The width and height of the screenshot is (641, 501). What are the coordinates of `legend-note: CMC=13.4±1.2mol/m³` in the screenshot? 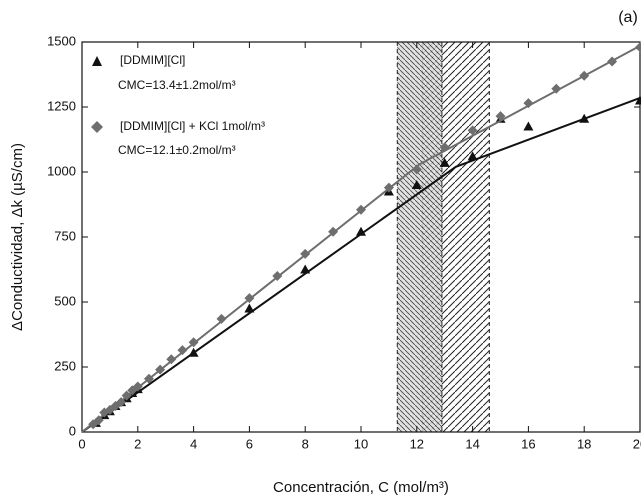 It's located at (177, 85).